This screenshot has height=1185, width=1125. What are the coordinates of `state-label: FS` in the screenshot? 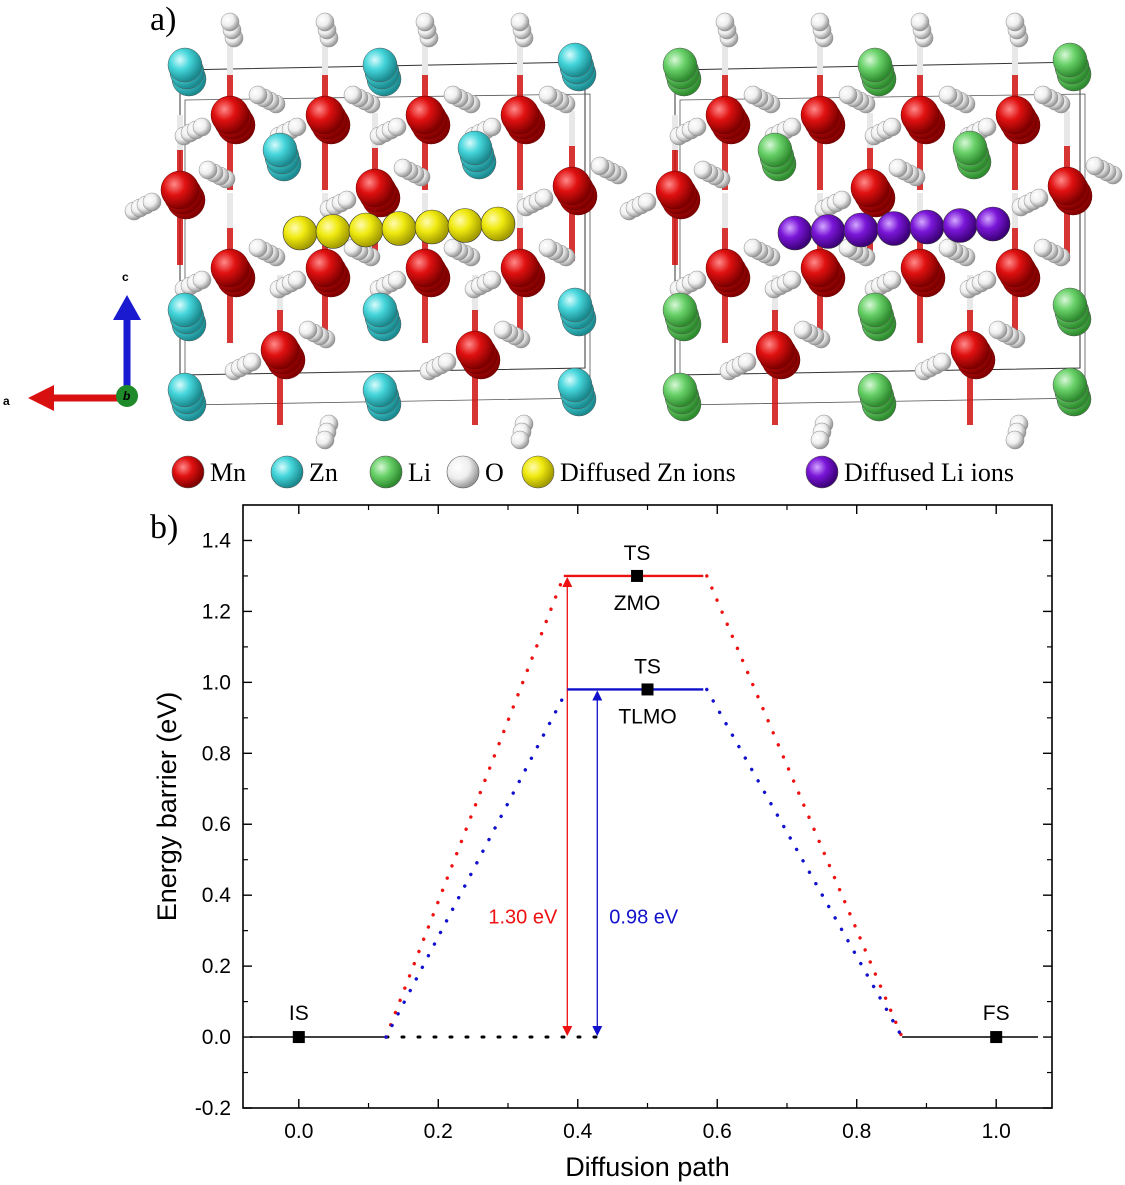 It's located at (996, 1013).